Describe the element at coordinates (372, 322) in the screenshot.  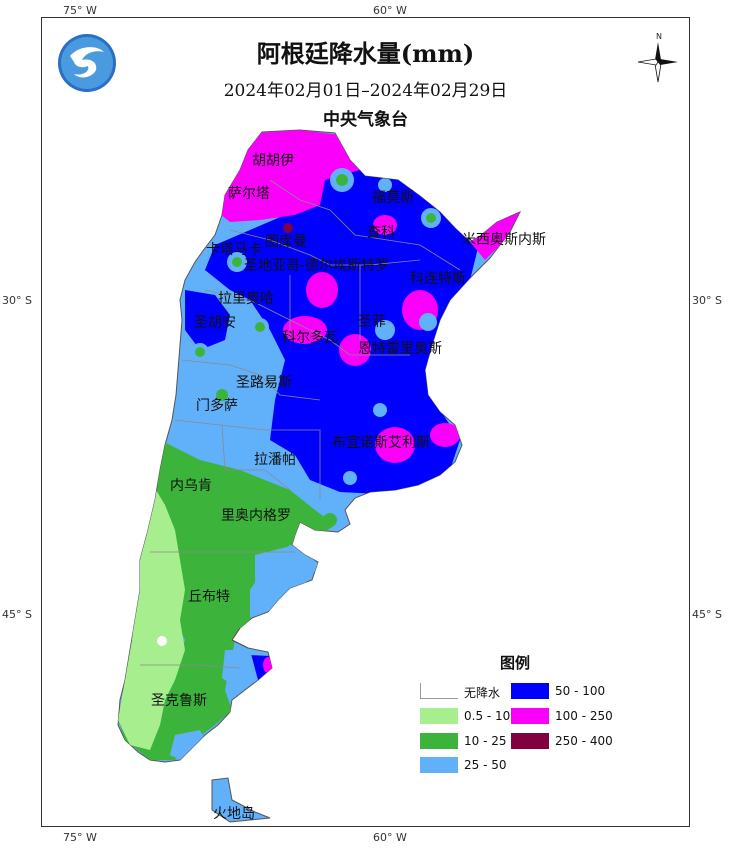
I see `place-label-santa-fe: 圣菲` at that location.